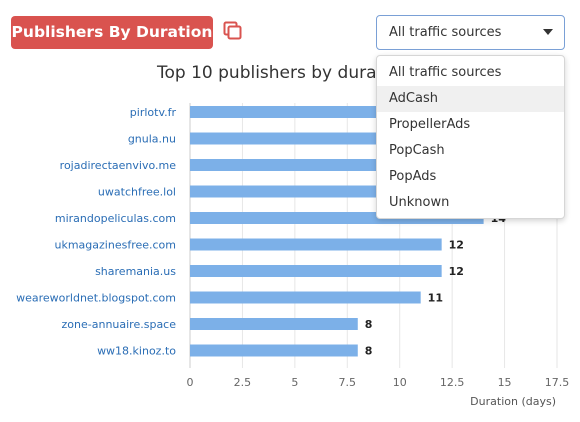 This screenshot has width=580, height=422. I want to click on dropdown-option: PropellerAds, so click(430, 124).